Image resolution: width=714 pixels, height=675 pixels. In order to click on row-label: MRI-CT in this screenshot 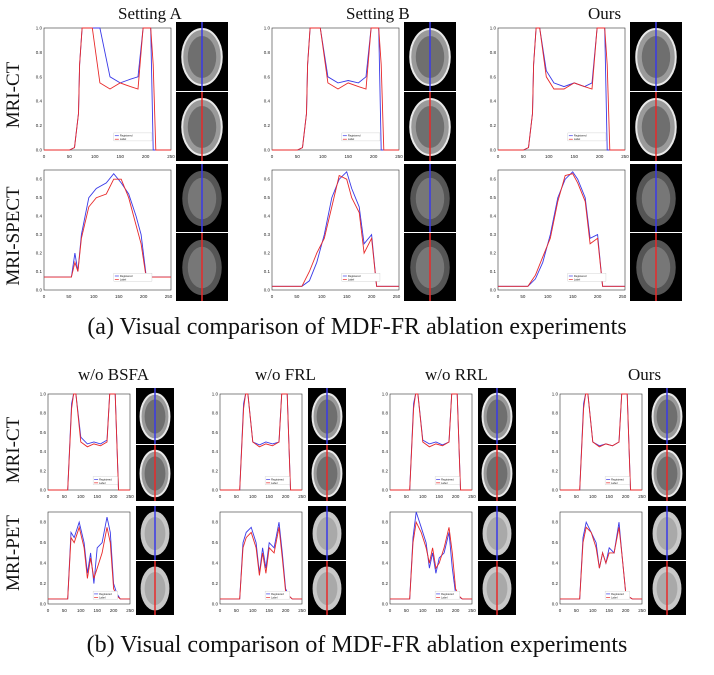, I will do `click(13, 450)`.